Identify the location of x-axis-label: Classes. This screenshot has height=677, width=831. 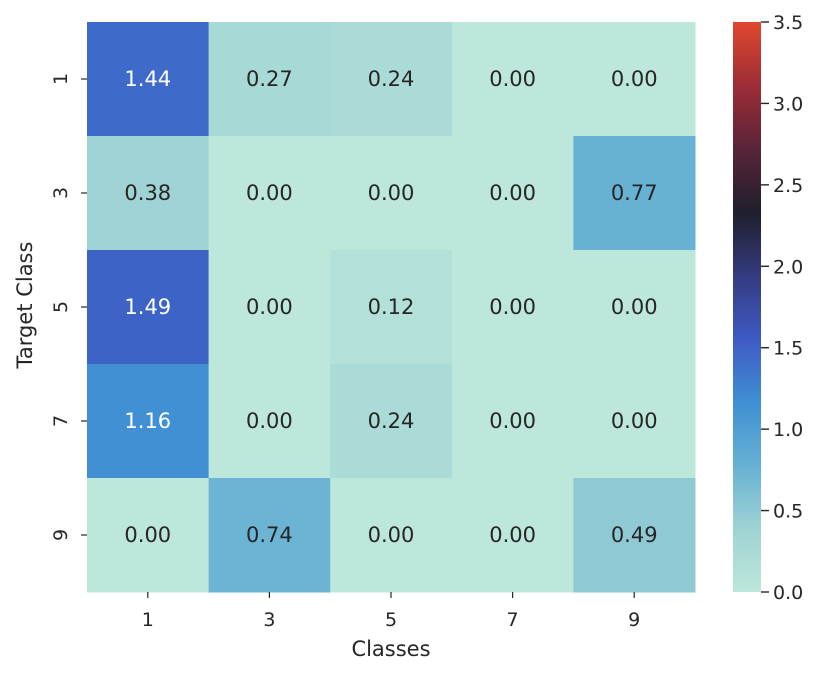
(390, 649).